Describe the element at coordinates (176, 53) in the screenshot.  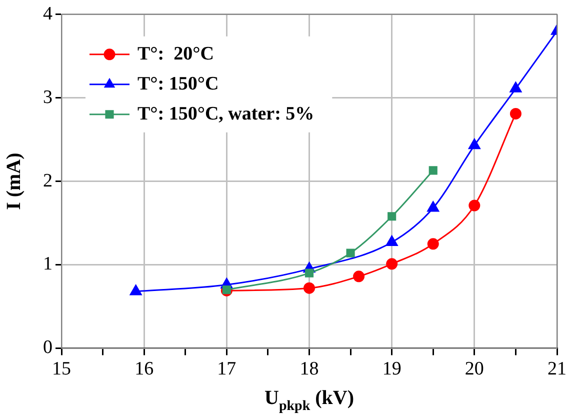
I see `legend-label: T°: 20°C` at that location.